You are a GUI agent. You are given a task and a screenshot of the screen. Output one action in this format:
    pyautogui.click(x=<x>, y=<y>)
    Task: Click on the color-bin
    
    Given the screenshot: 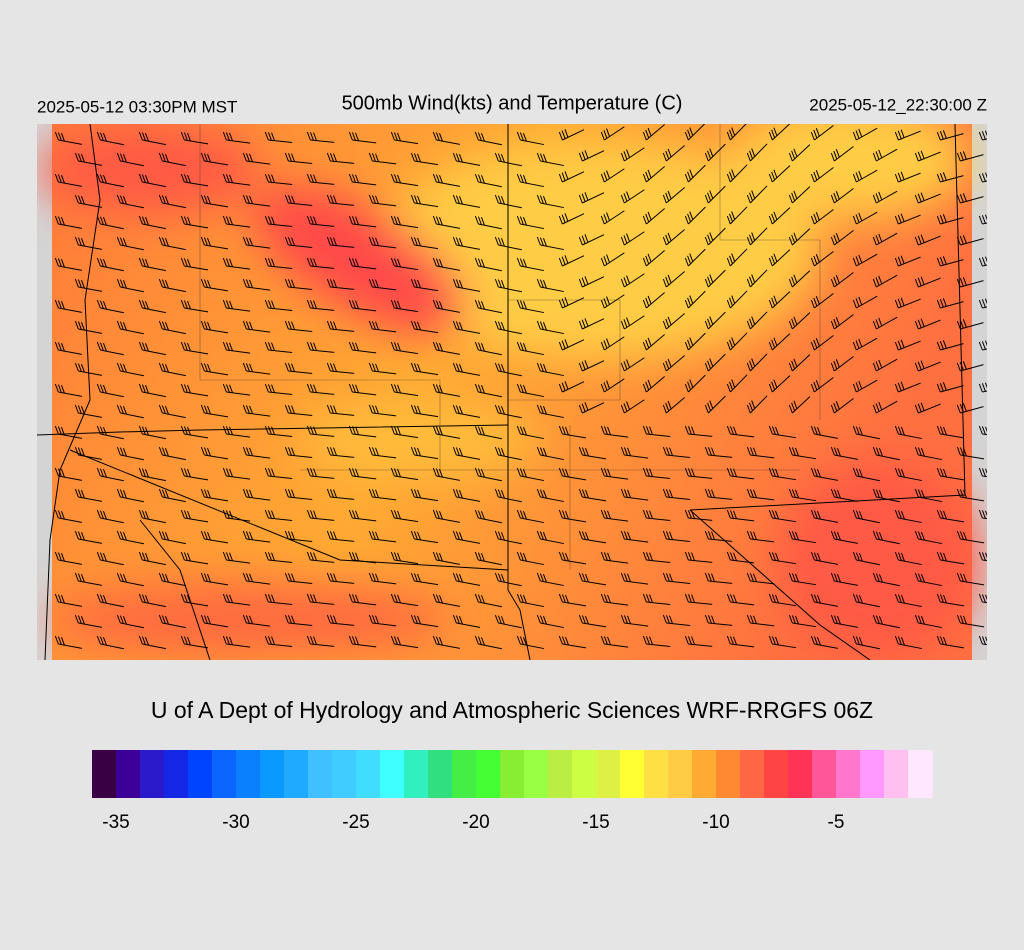 What is the action you would take?
    pyautogui.click(x=440, y=774)
    